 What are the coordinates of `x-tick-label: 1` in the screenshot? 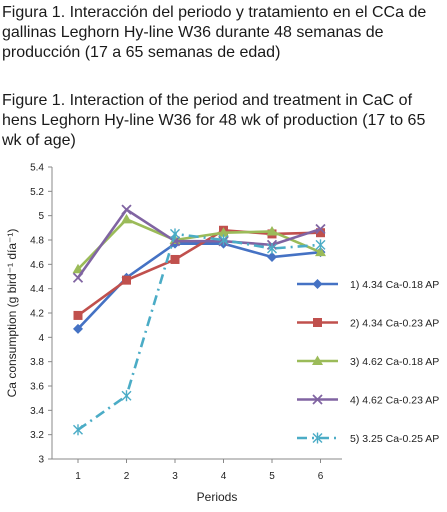 It's located at (78, 476).